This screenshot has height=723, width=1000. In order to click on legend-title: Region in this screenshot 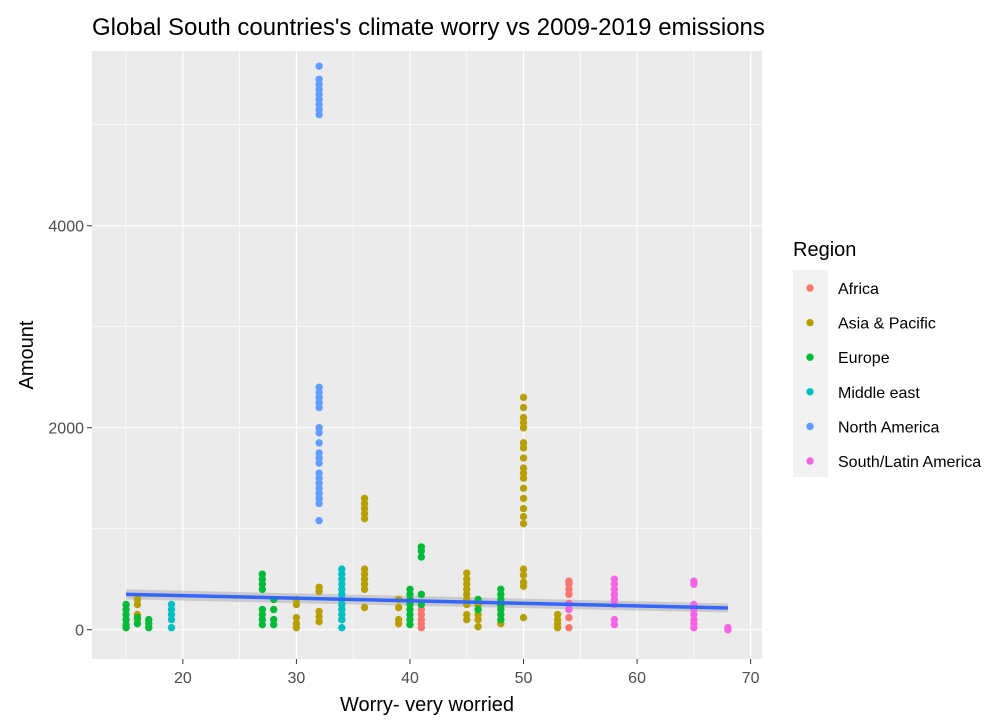, I will do `click(824, 250)`.